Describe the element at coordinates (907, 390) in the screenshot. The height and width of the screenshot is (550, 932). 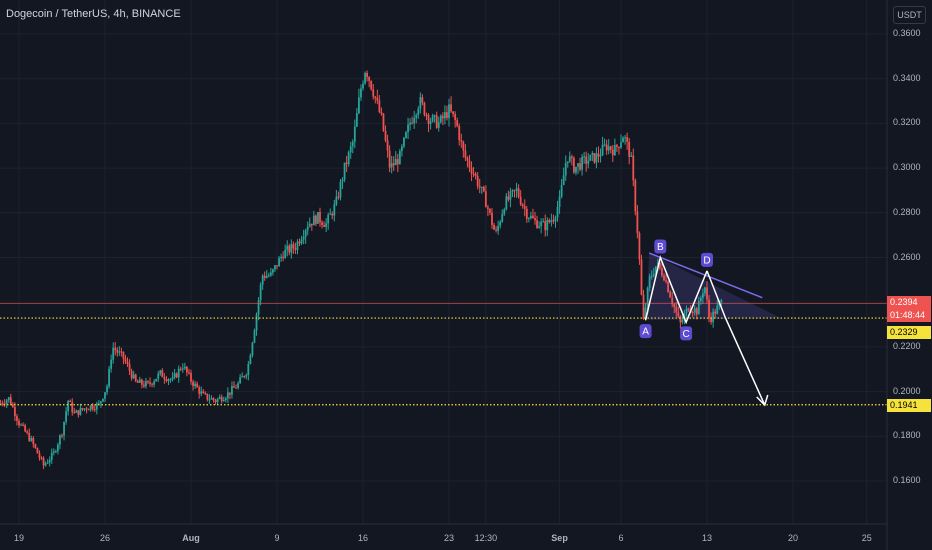
I see `price-tick-label: 0.2000` at that location.